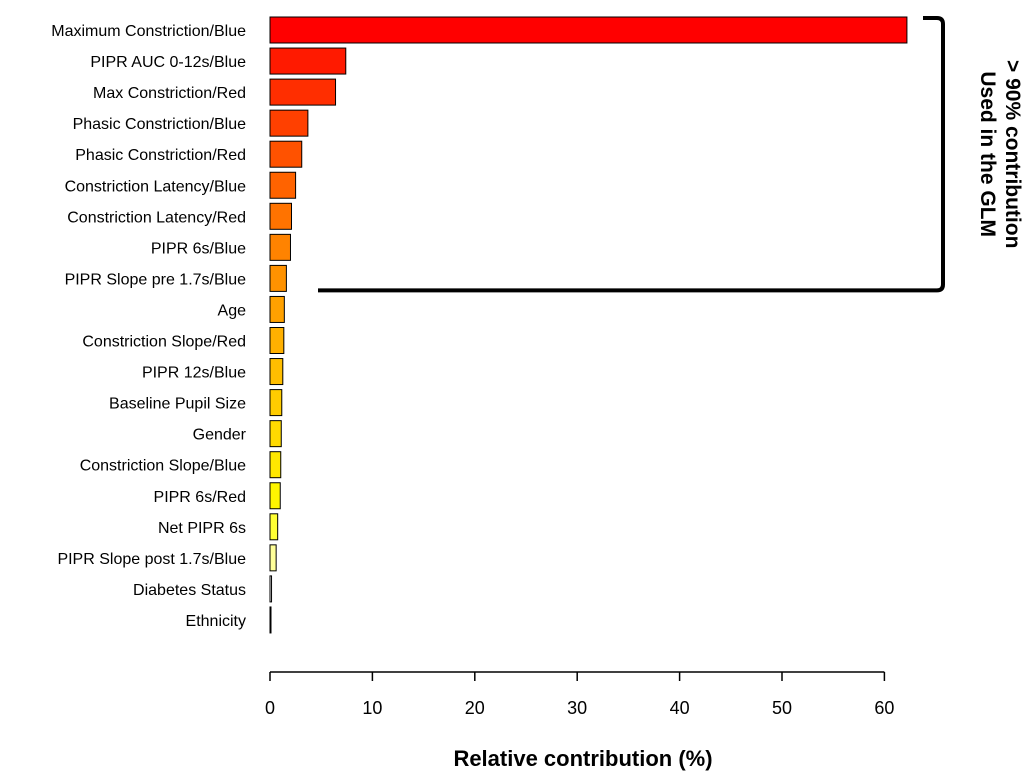  I want to click on category-label-maximum-constriction-blue: Maximum Constriction/Blue, so click(148, 31).